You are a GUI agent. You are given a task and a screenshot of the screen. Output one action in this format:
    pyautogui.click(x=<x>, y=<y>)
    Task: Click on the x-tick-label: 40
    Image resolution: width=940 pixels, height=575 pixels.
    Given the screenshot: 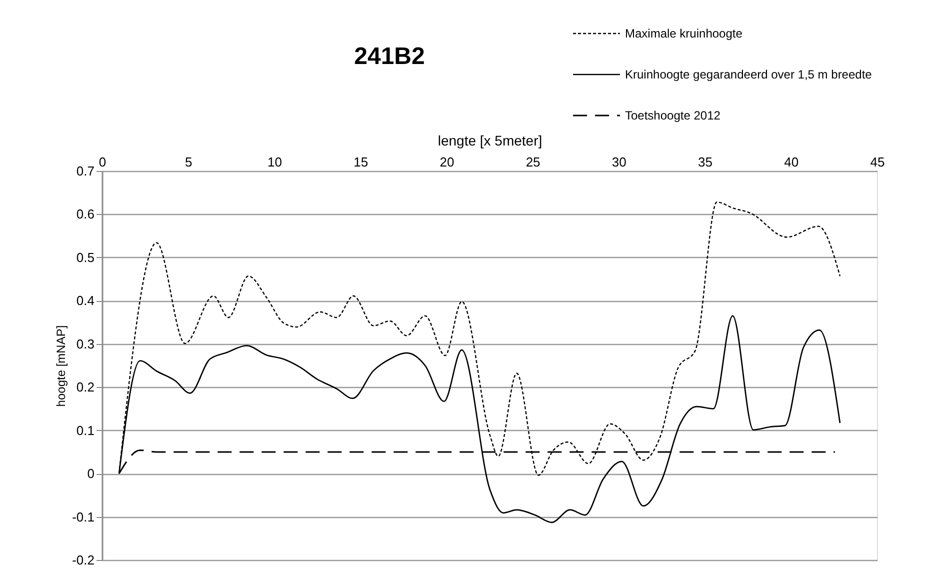 What is the action you would take?
    pyautogui.click(x=791, y=162)
    